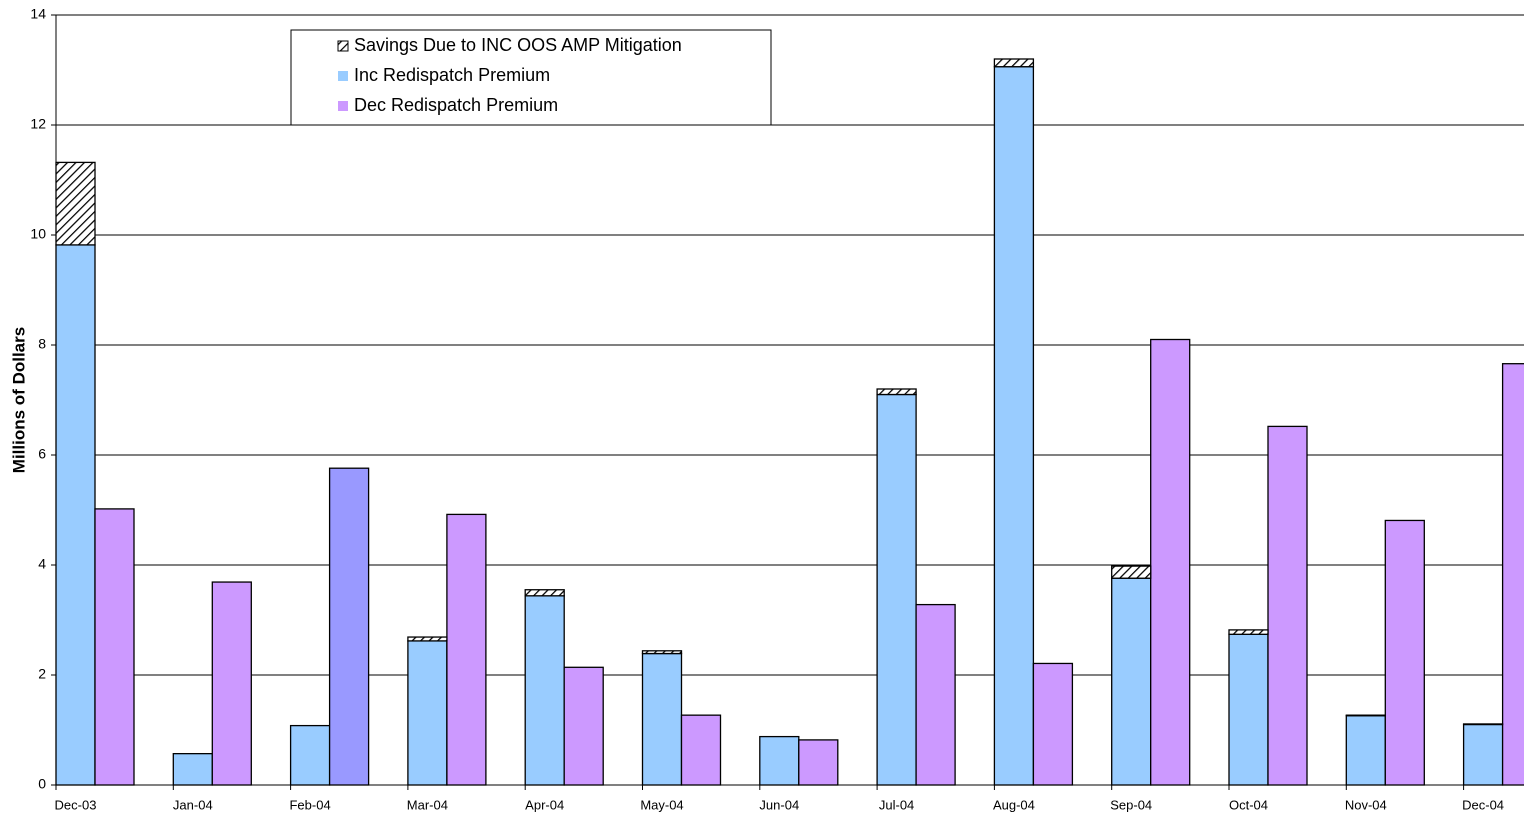 Image resolution: width=1524 pixels, height=819 pixels. What do you see at coordinates (42, 344) in the screenshot?
I see `y-tick-label: 8` at bounding box center [42, 344].